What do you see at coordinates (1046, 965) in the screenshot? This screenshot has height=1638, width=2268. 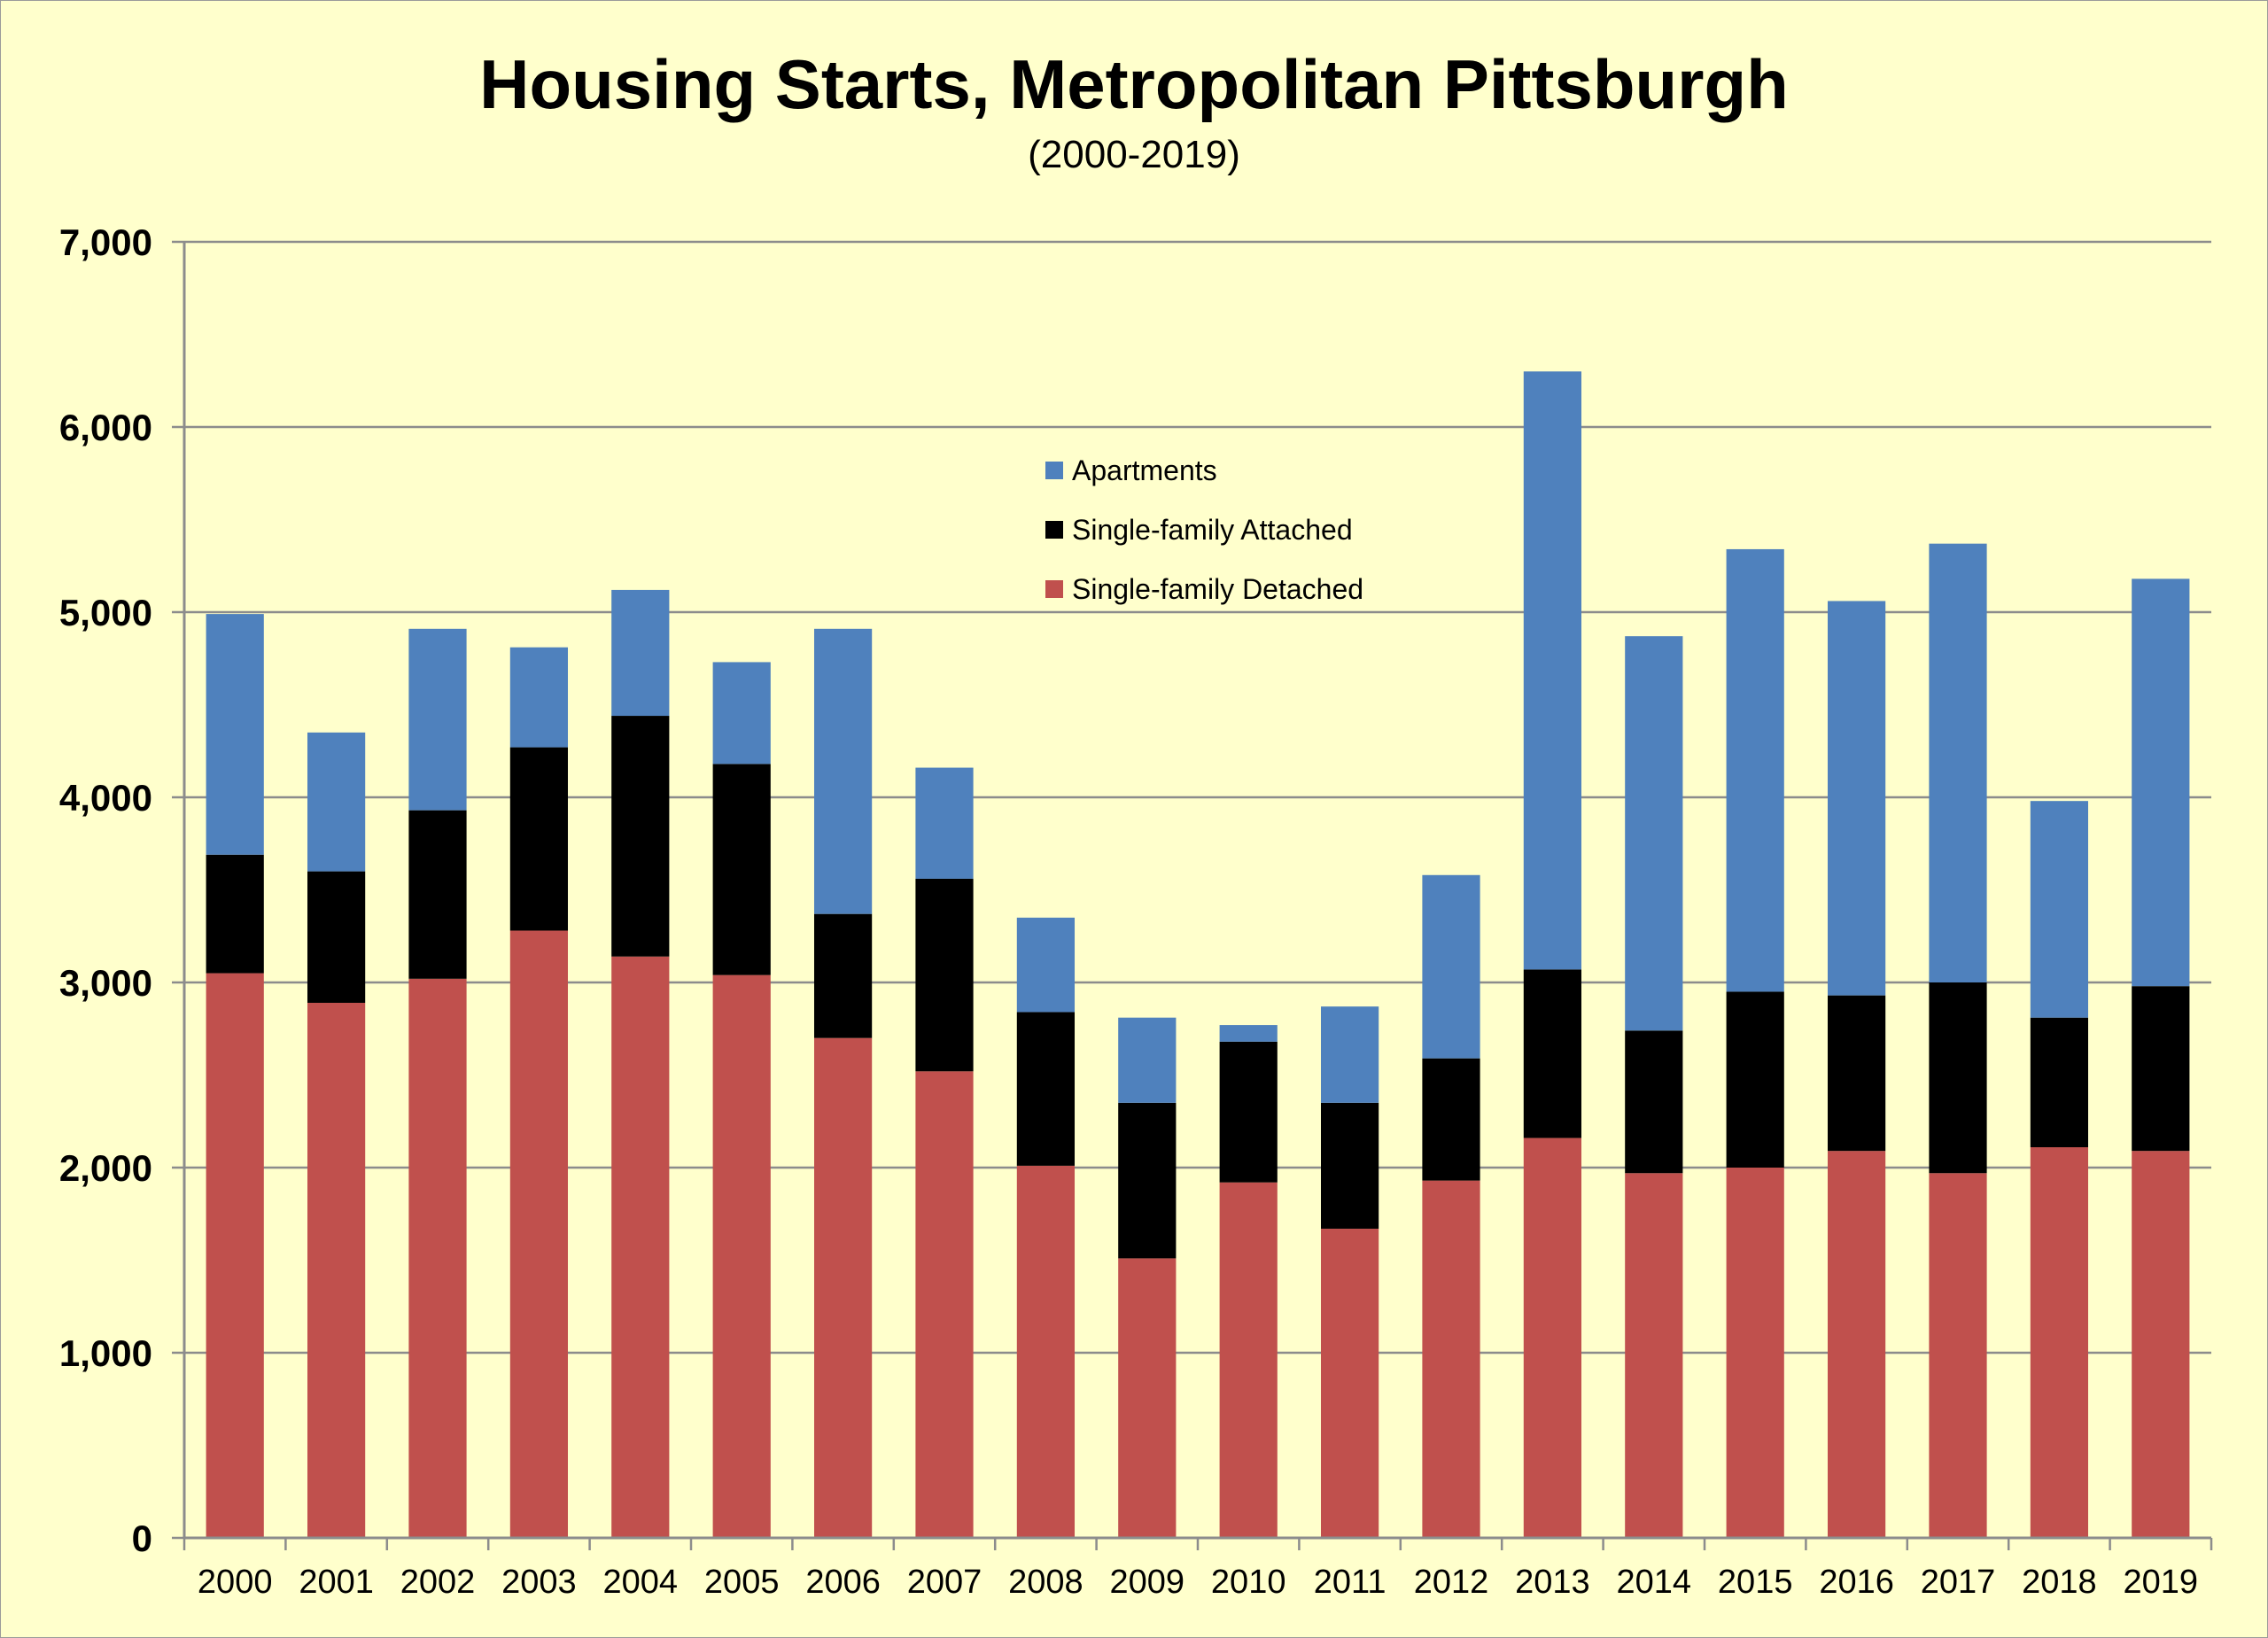 I see `bar-apartments-2008` at bounding box center [1046, 965].